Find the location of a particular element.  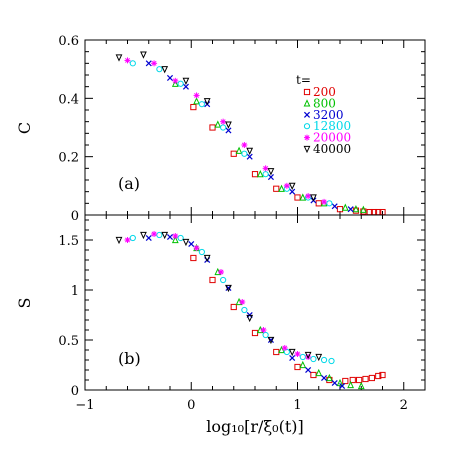

x-tick-label: 0 is located at coordinates (191, 405).